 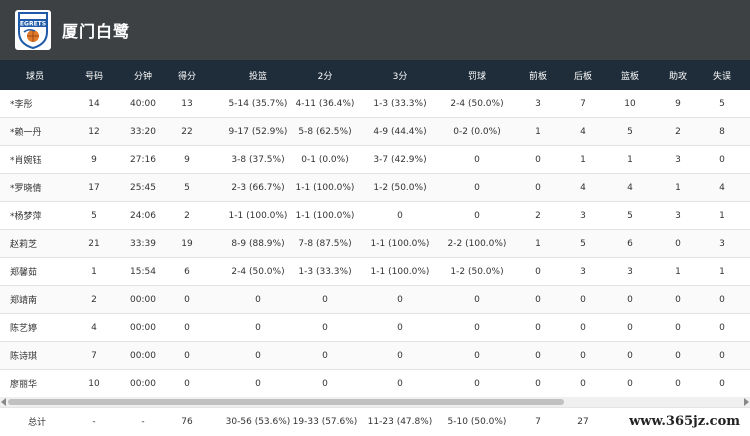 What do you see at coordinates (94, 383) in the screenshot?
I see `number-cell: 10` at bounding box center [94, 383].